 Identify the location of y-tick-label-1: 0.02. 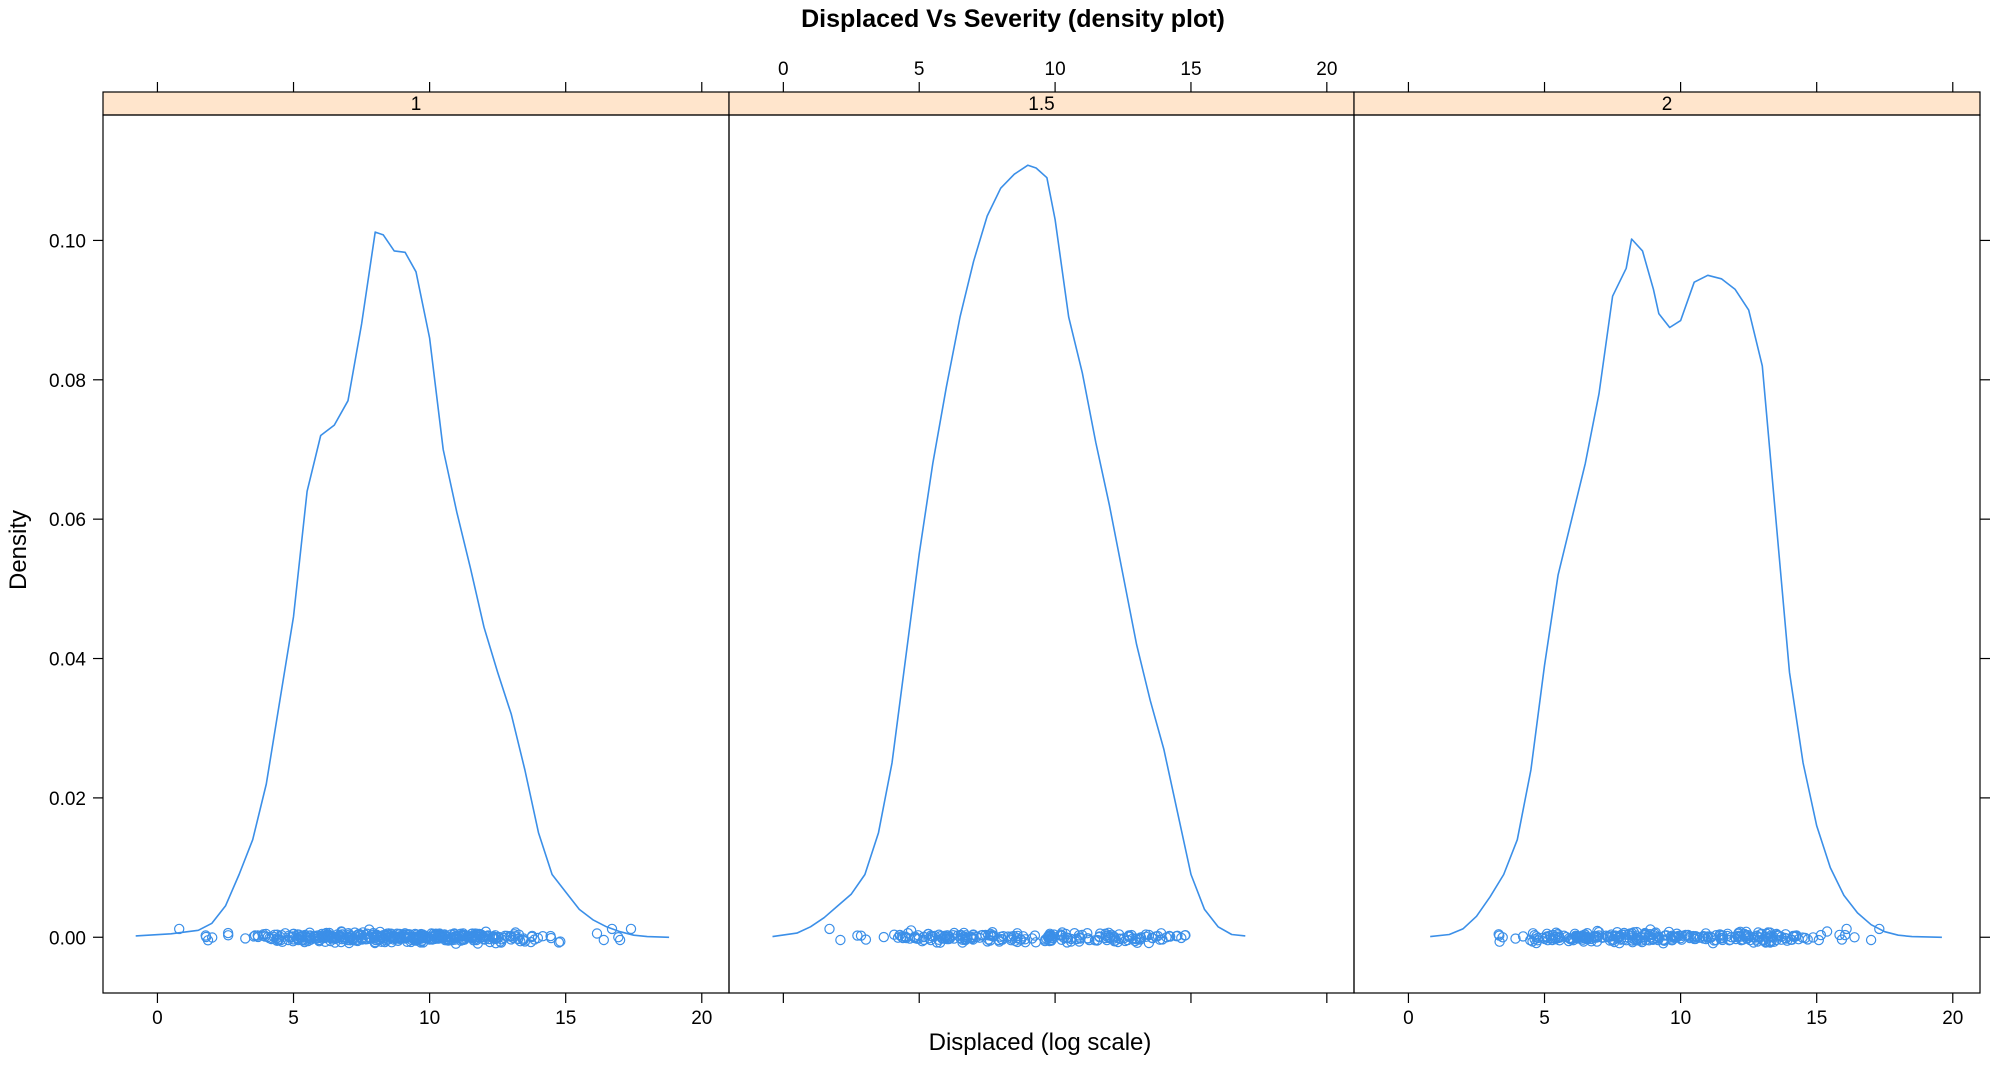
(67, 799).